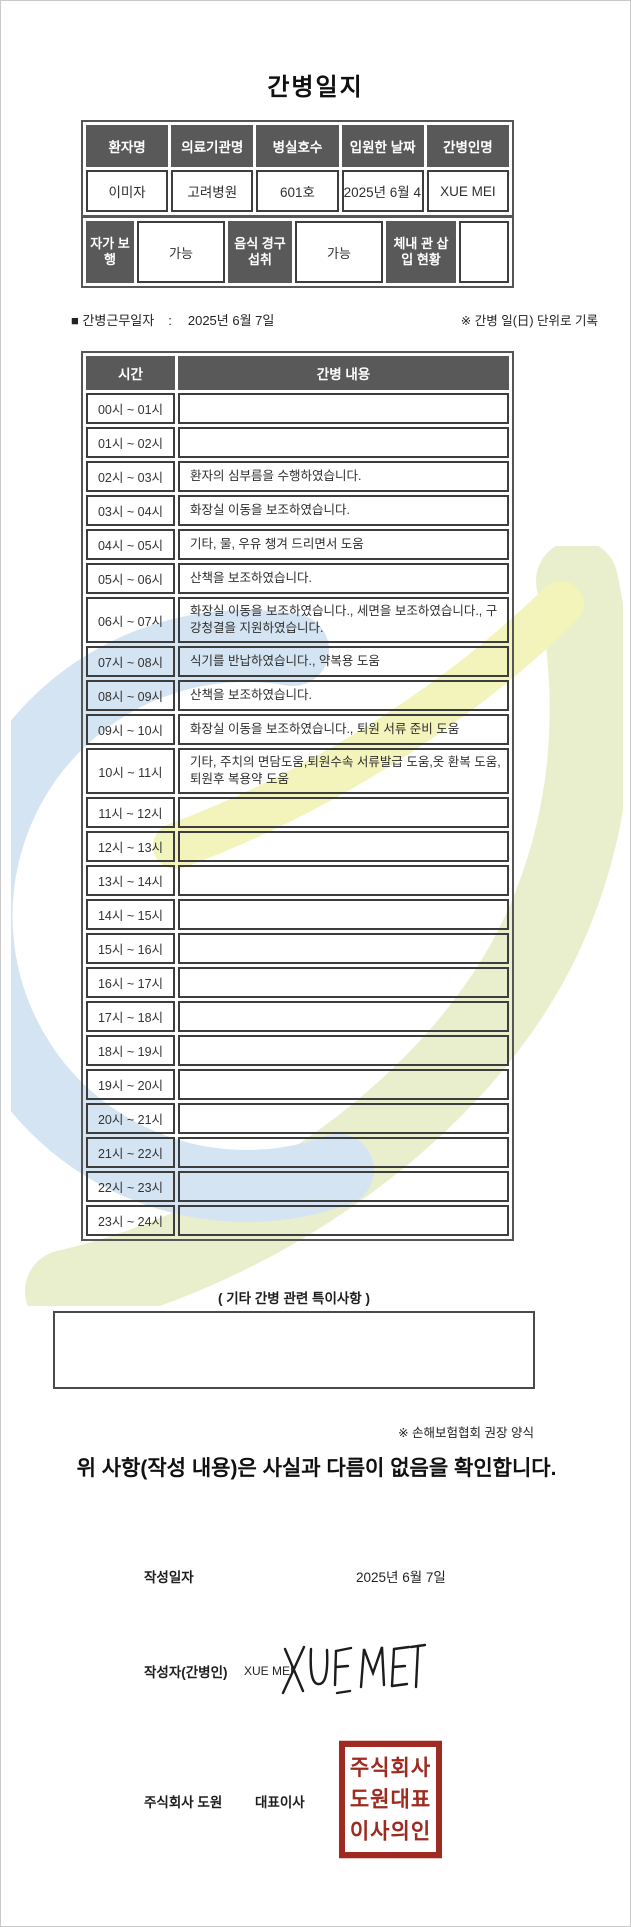 Image resolution: width=631 pixels, height=1927 pixels. I want to click on care-log-row: 07시 ~ 08시 식기를 반납하였습니다., 약복용 도움, so click(297, 661).